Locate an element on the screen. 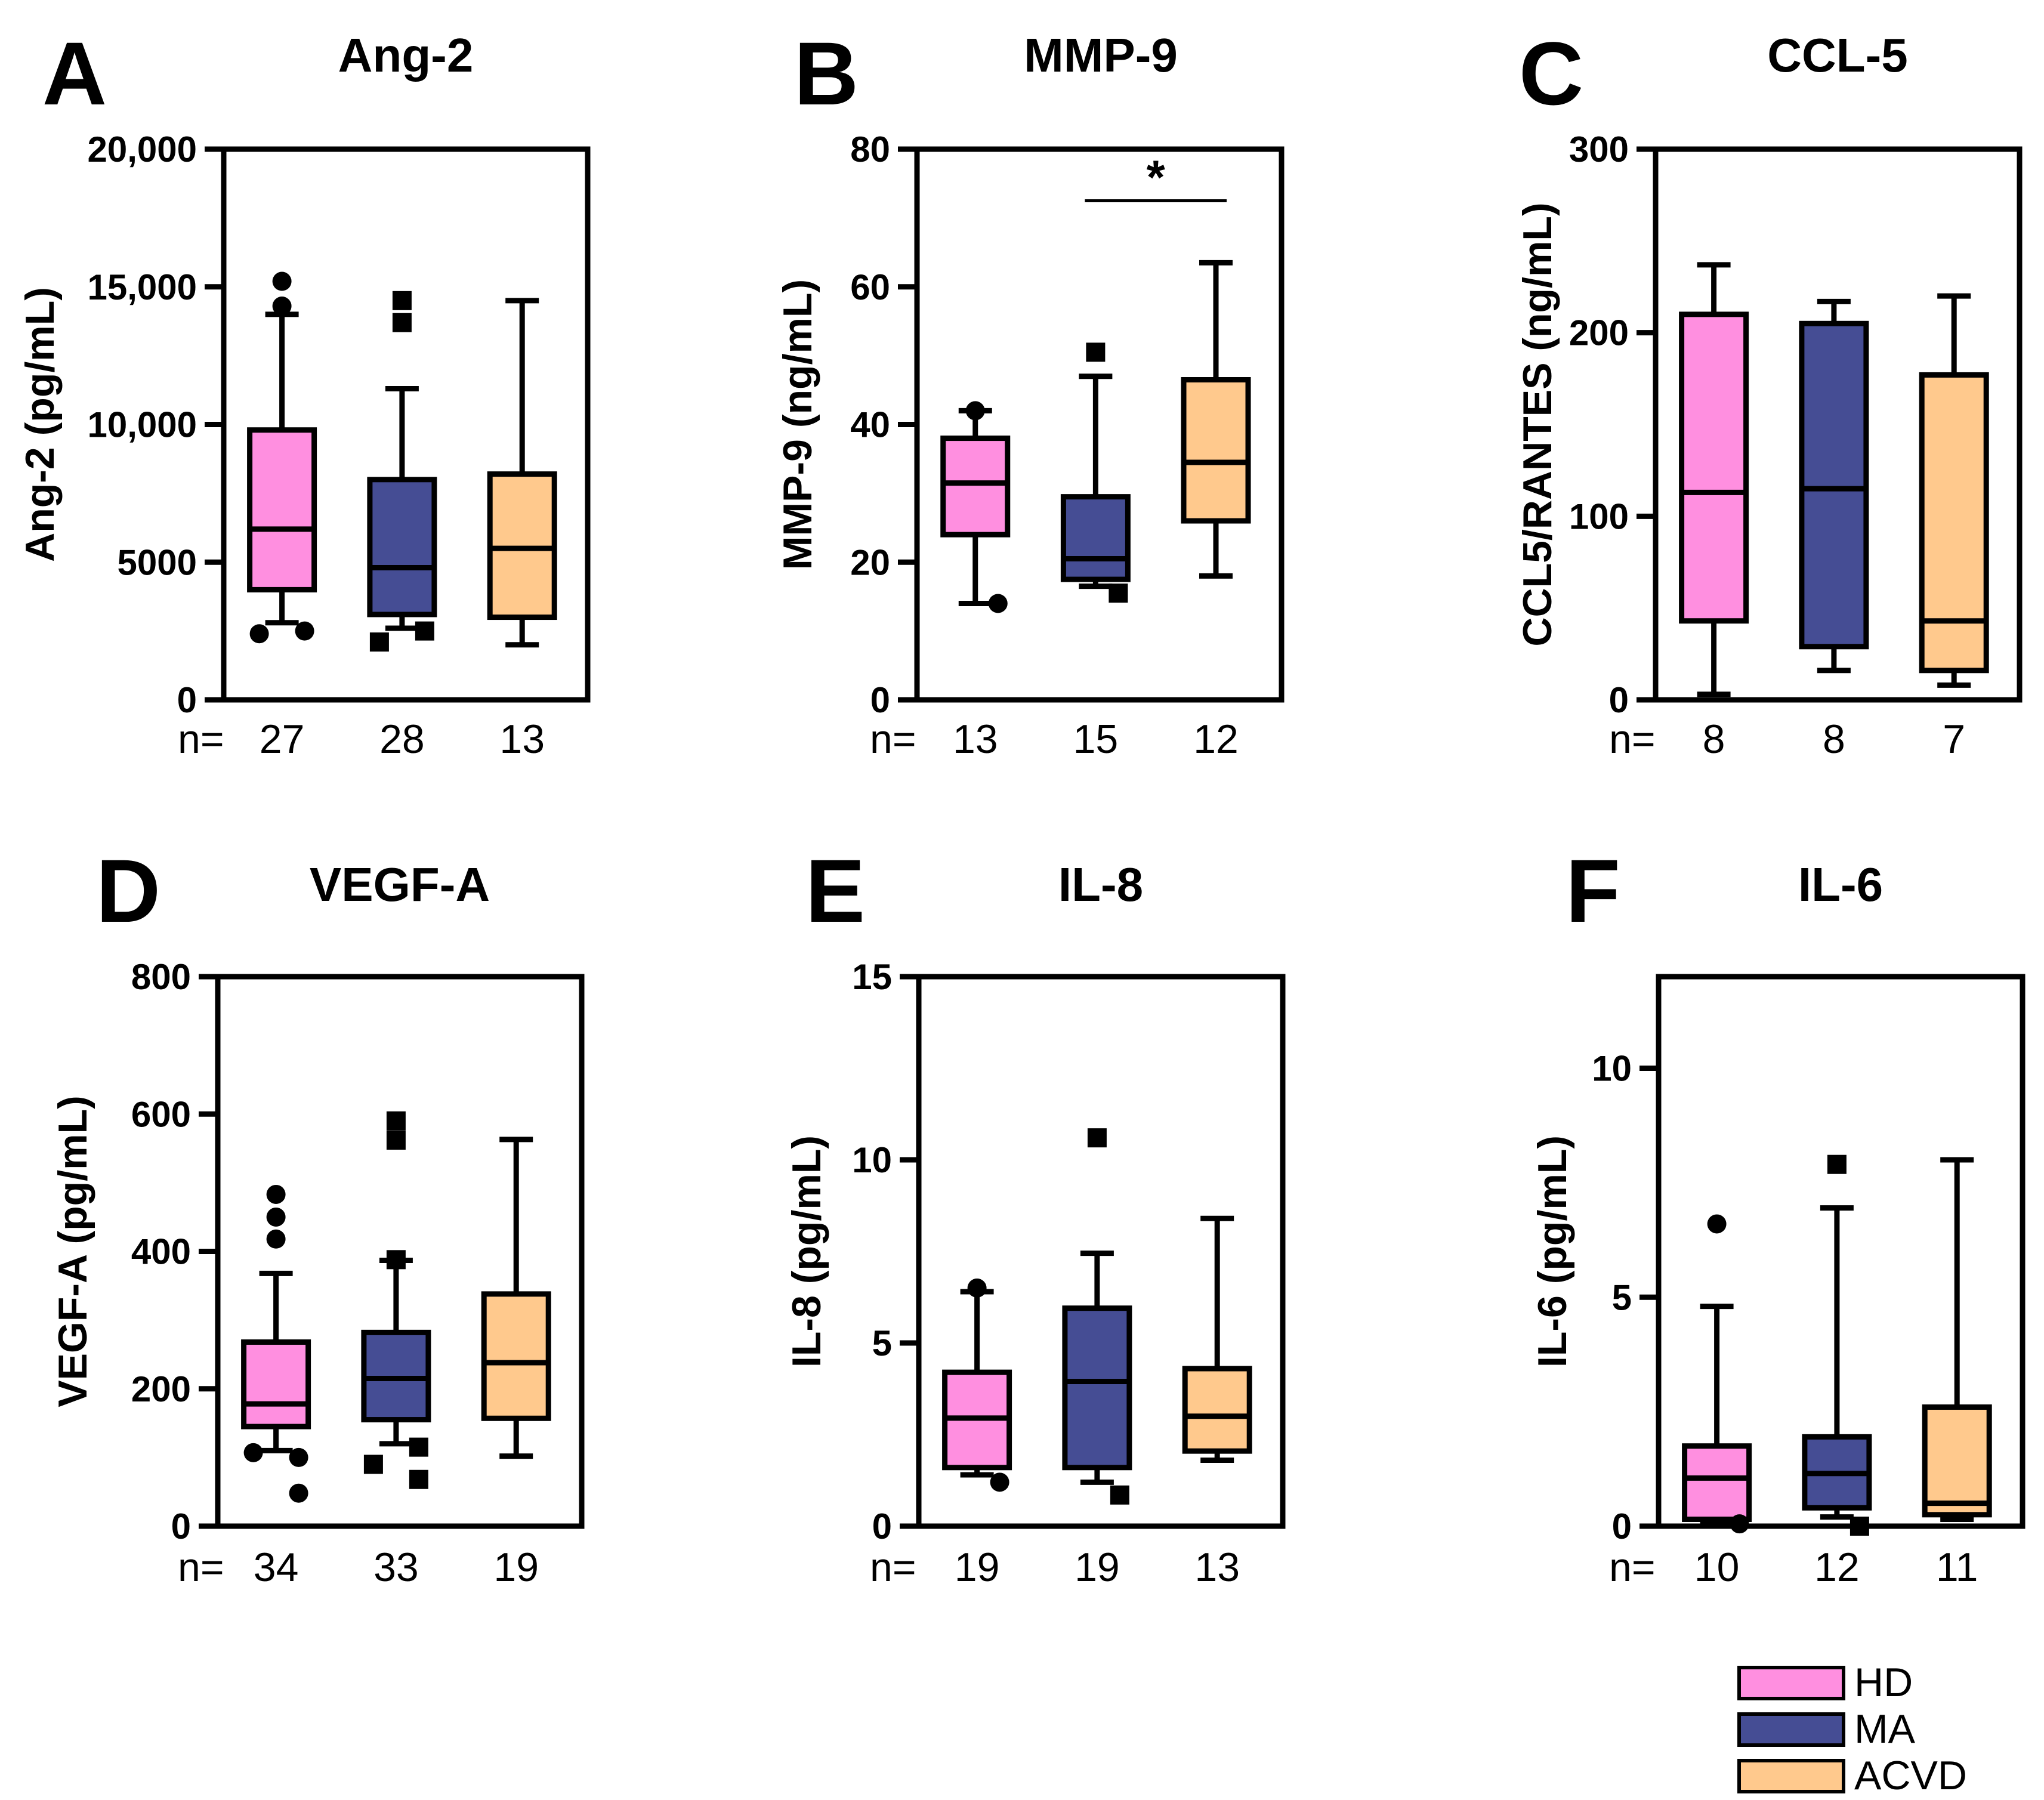 The height and width of the screenshot is (1800, 2044). panel-f: F IL-6 0 5 10 IL-6 (pg/mL) 10 12 11 n= is located at coordinates (1778, 1216).